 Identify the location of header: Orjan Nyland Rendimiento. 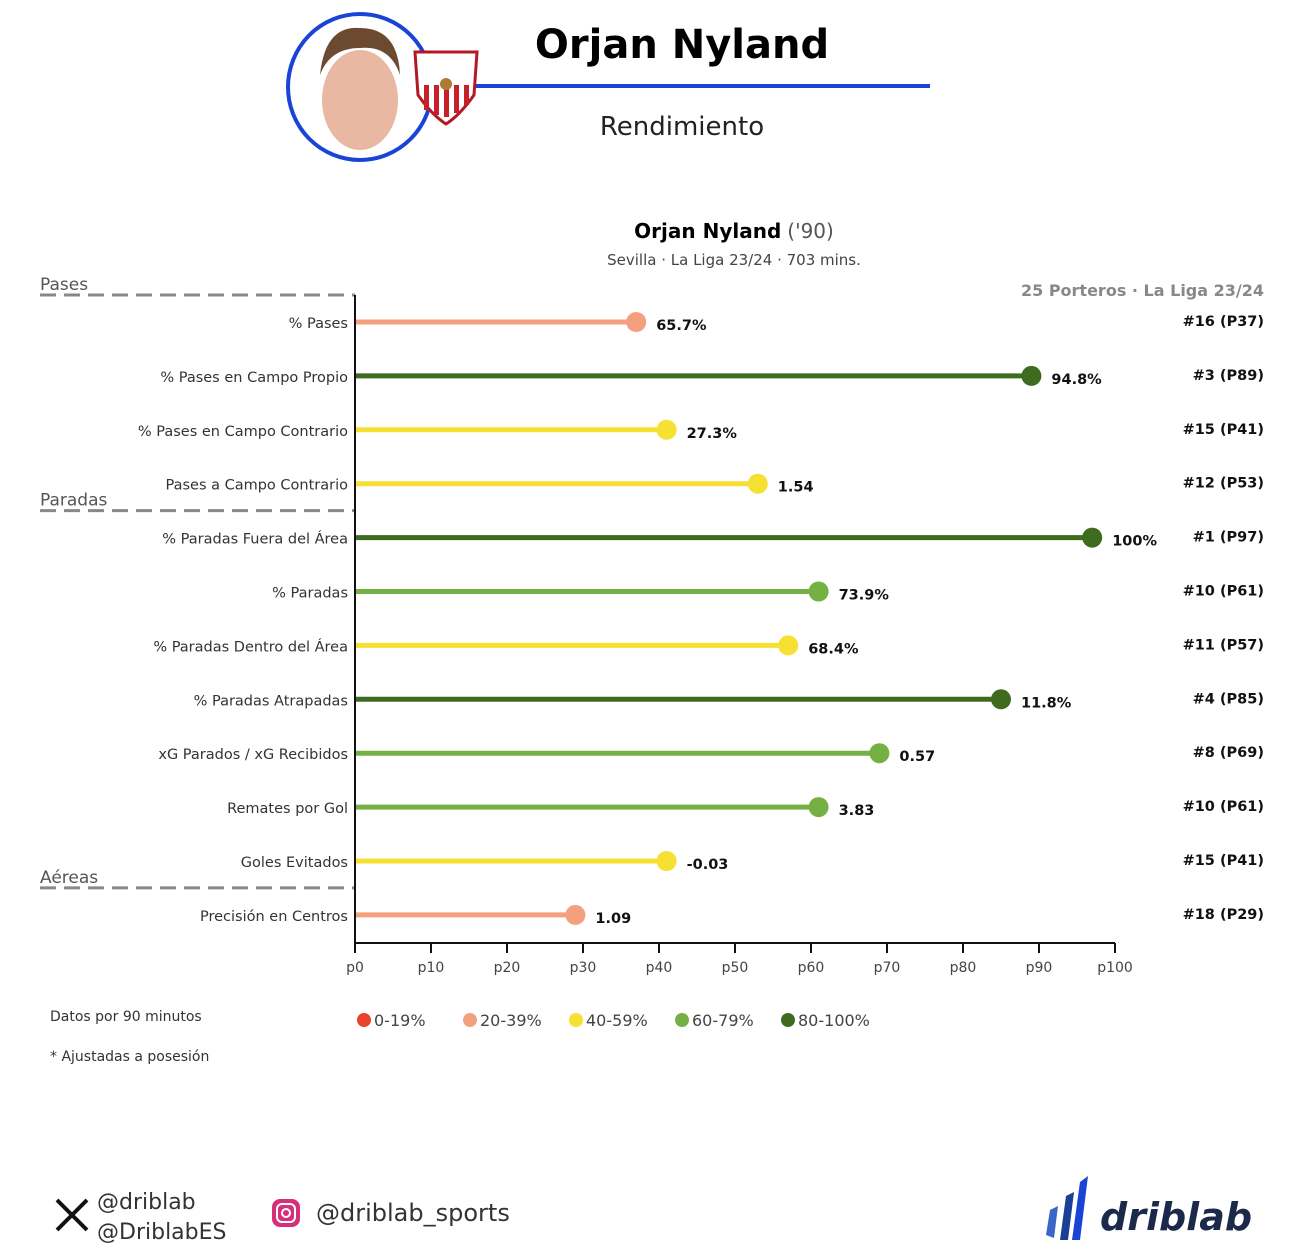
(608, 87).